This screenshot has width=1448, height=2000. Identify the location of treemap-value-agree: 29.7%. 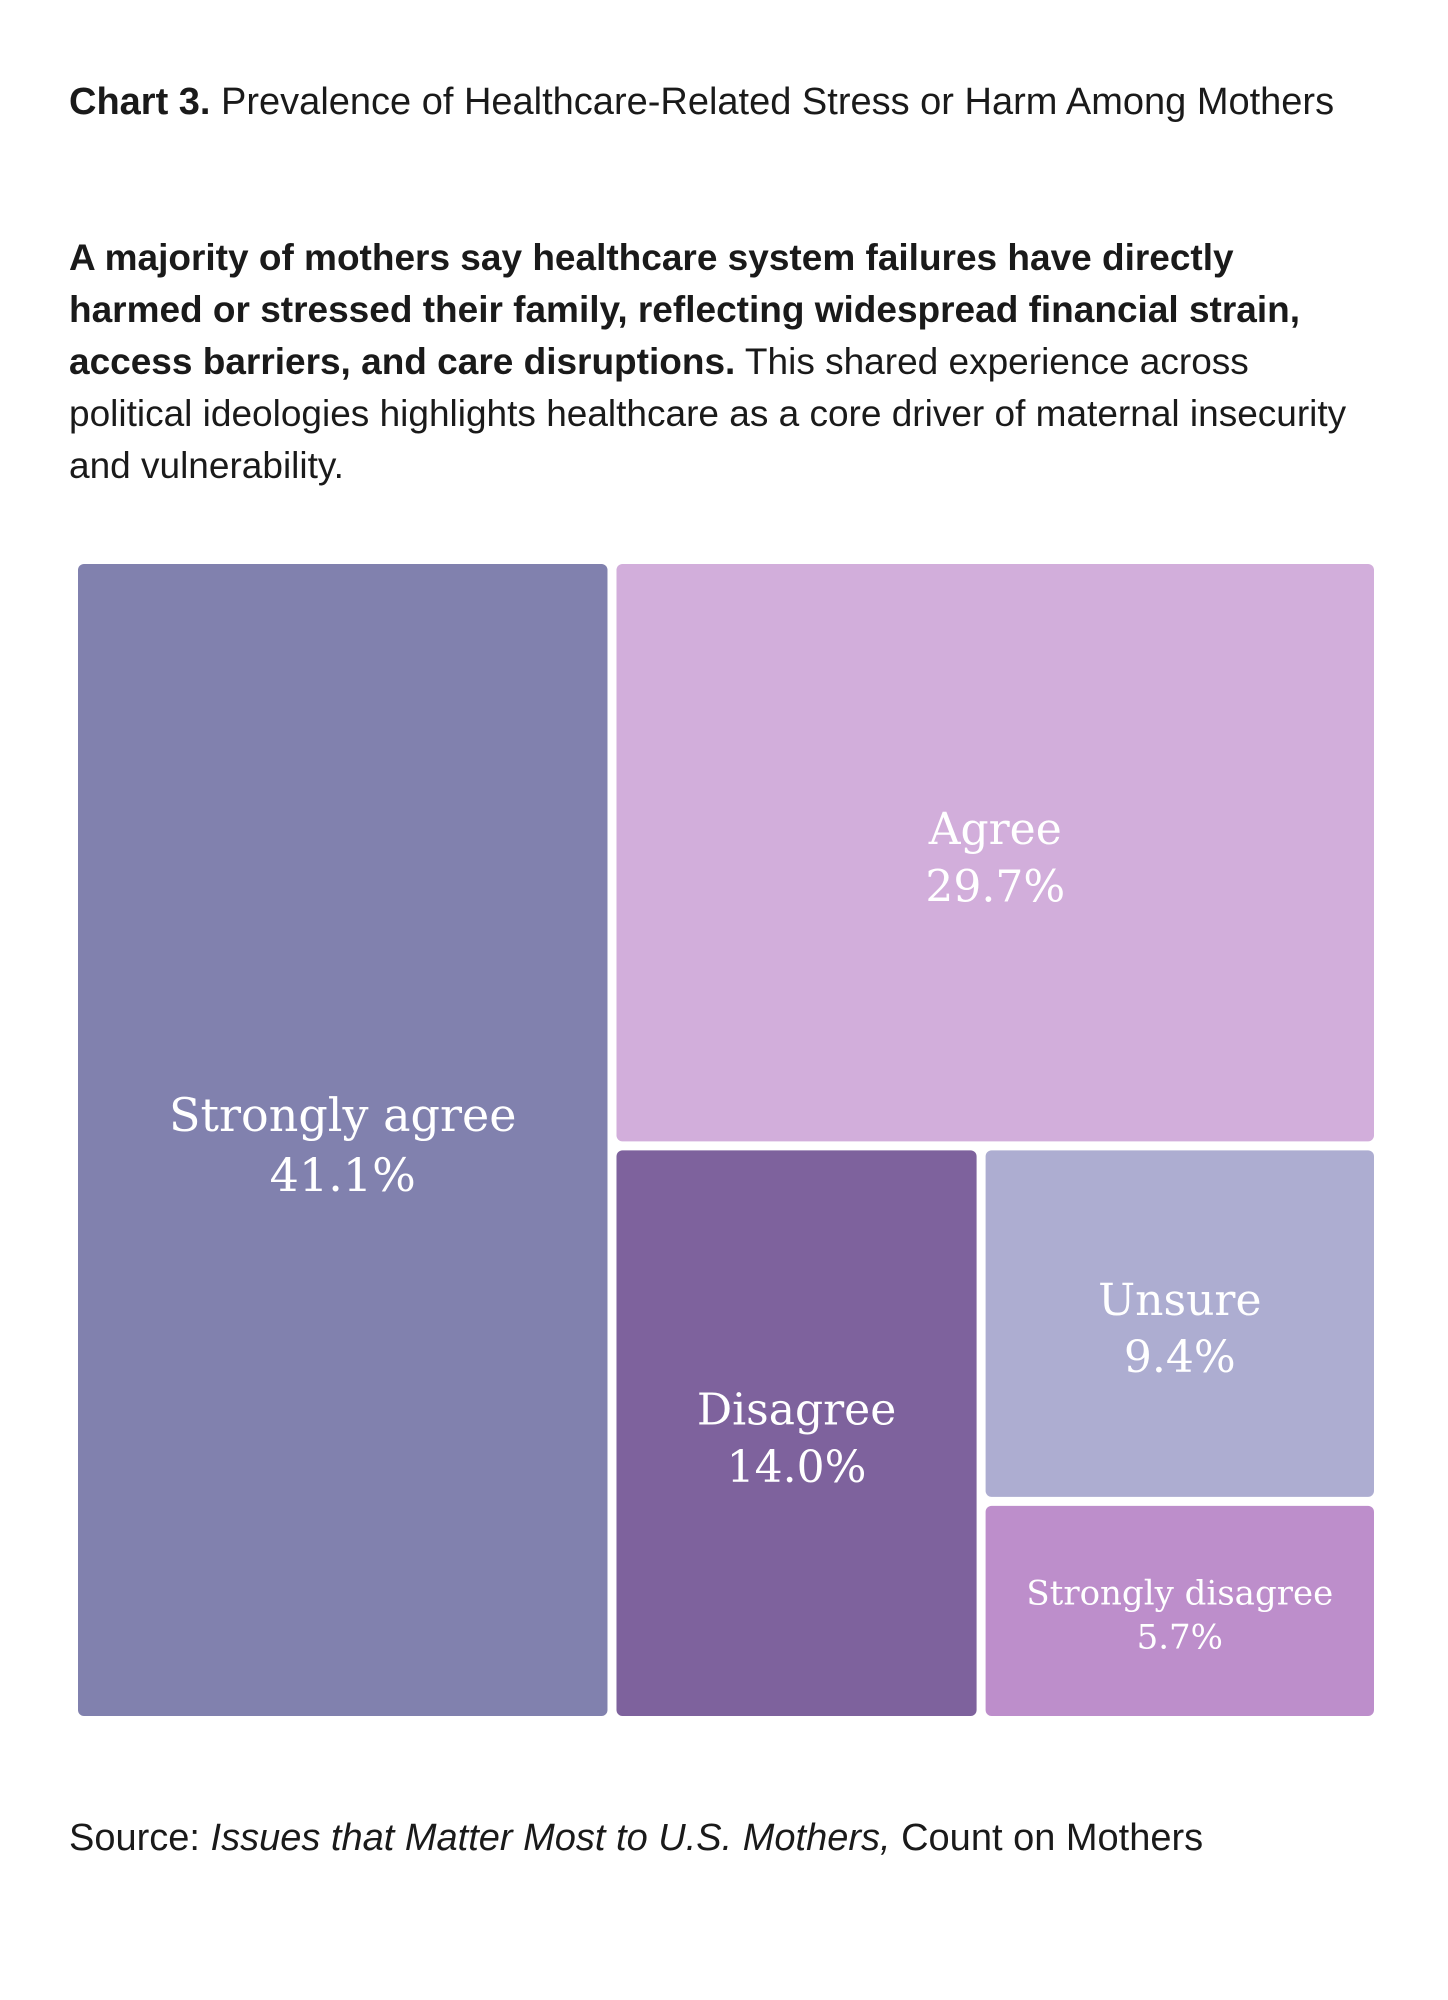
(995, 886).